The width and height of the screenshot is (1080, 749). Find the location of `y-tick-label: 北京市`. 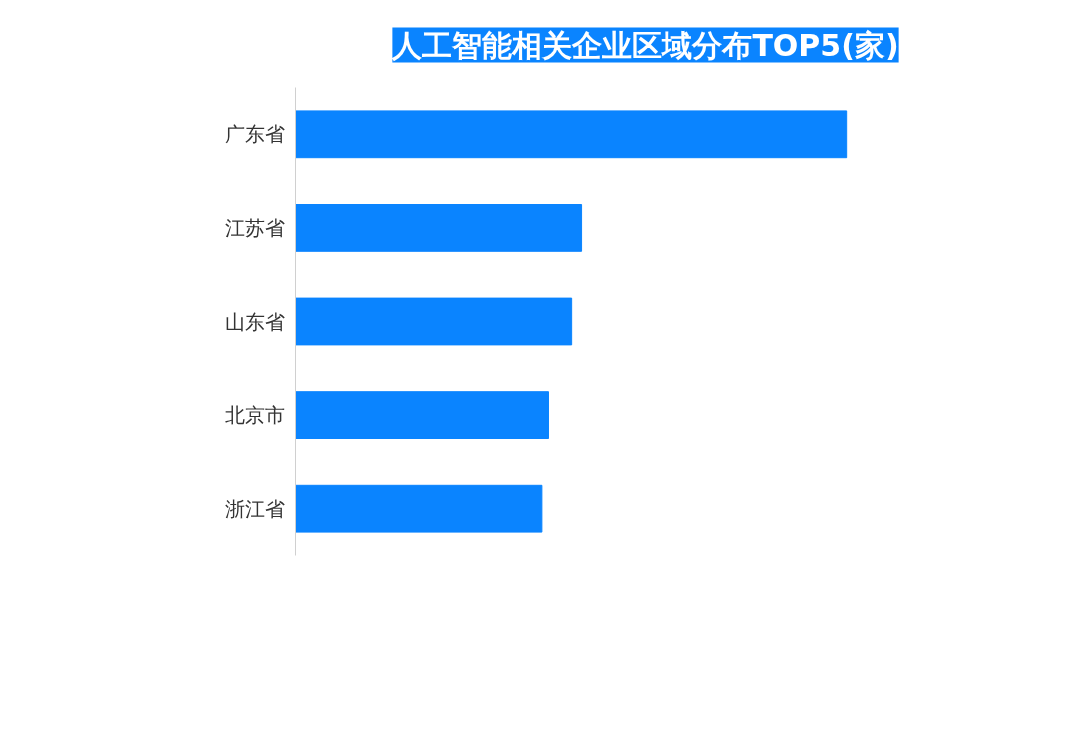

y-tick-label: 北京市 is located at coordinates (254, 415).